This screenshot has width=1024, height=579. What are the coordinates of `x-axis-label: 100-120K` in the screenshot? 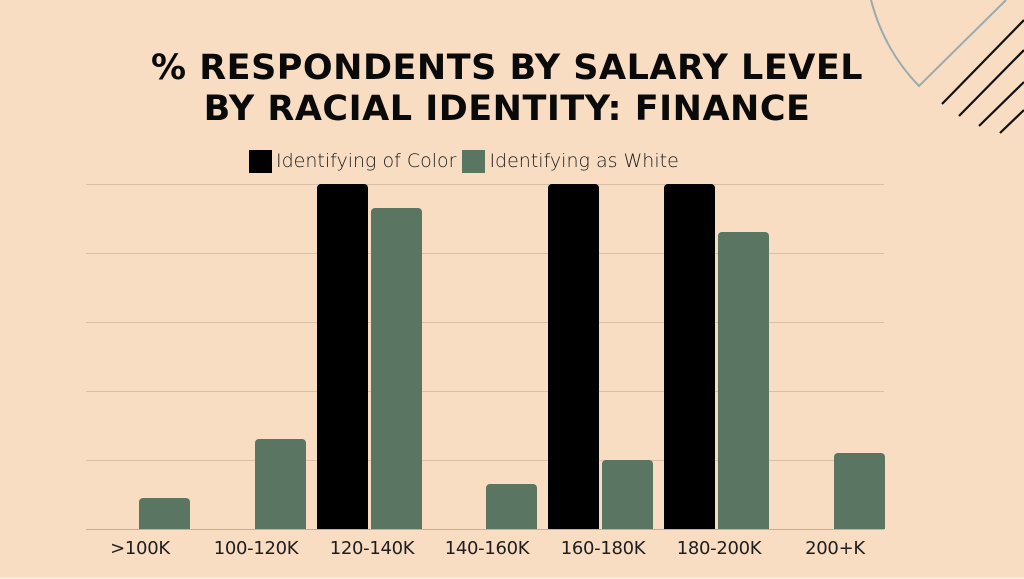 It's located at (256, 548).